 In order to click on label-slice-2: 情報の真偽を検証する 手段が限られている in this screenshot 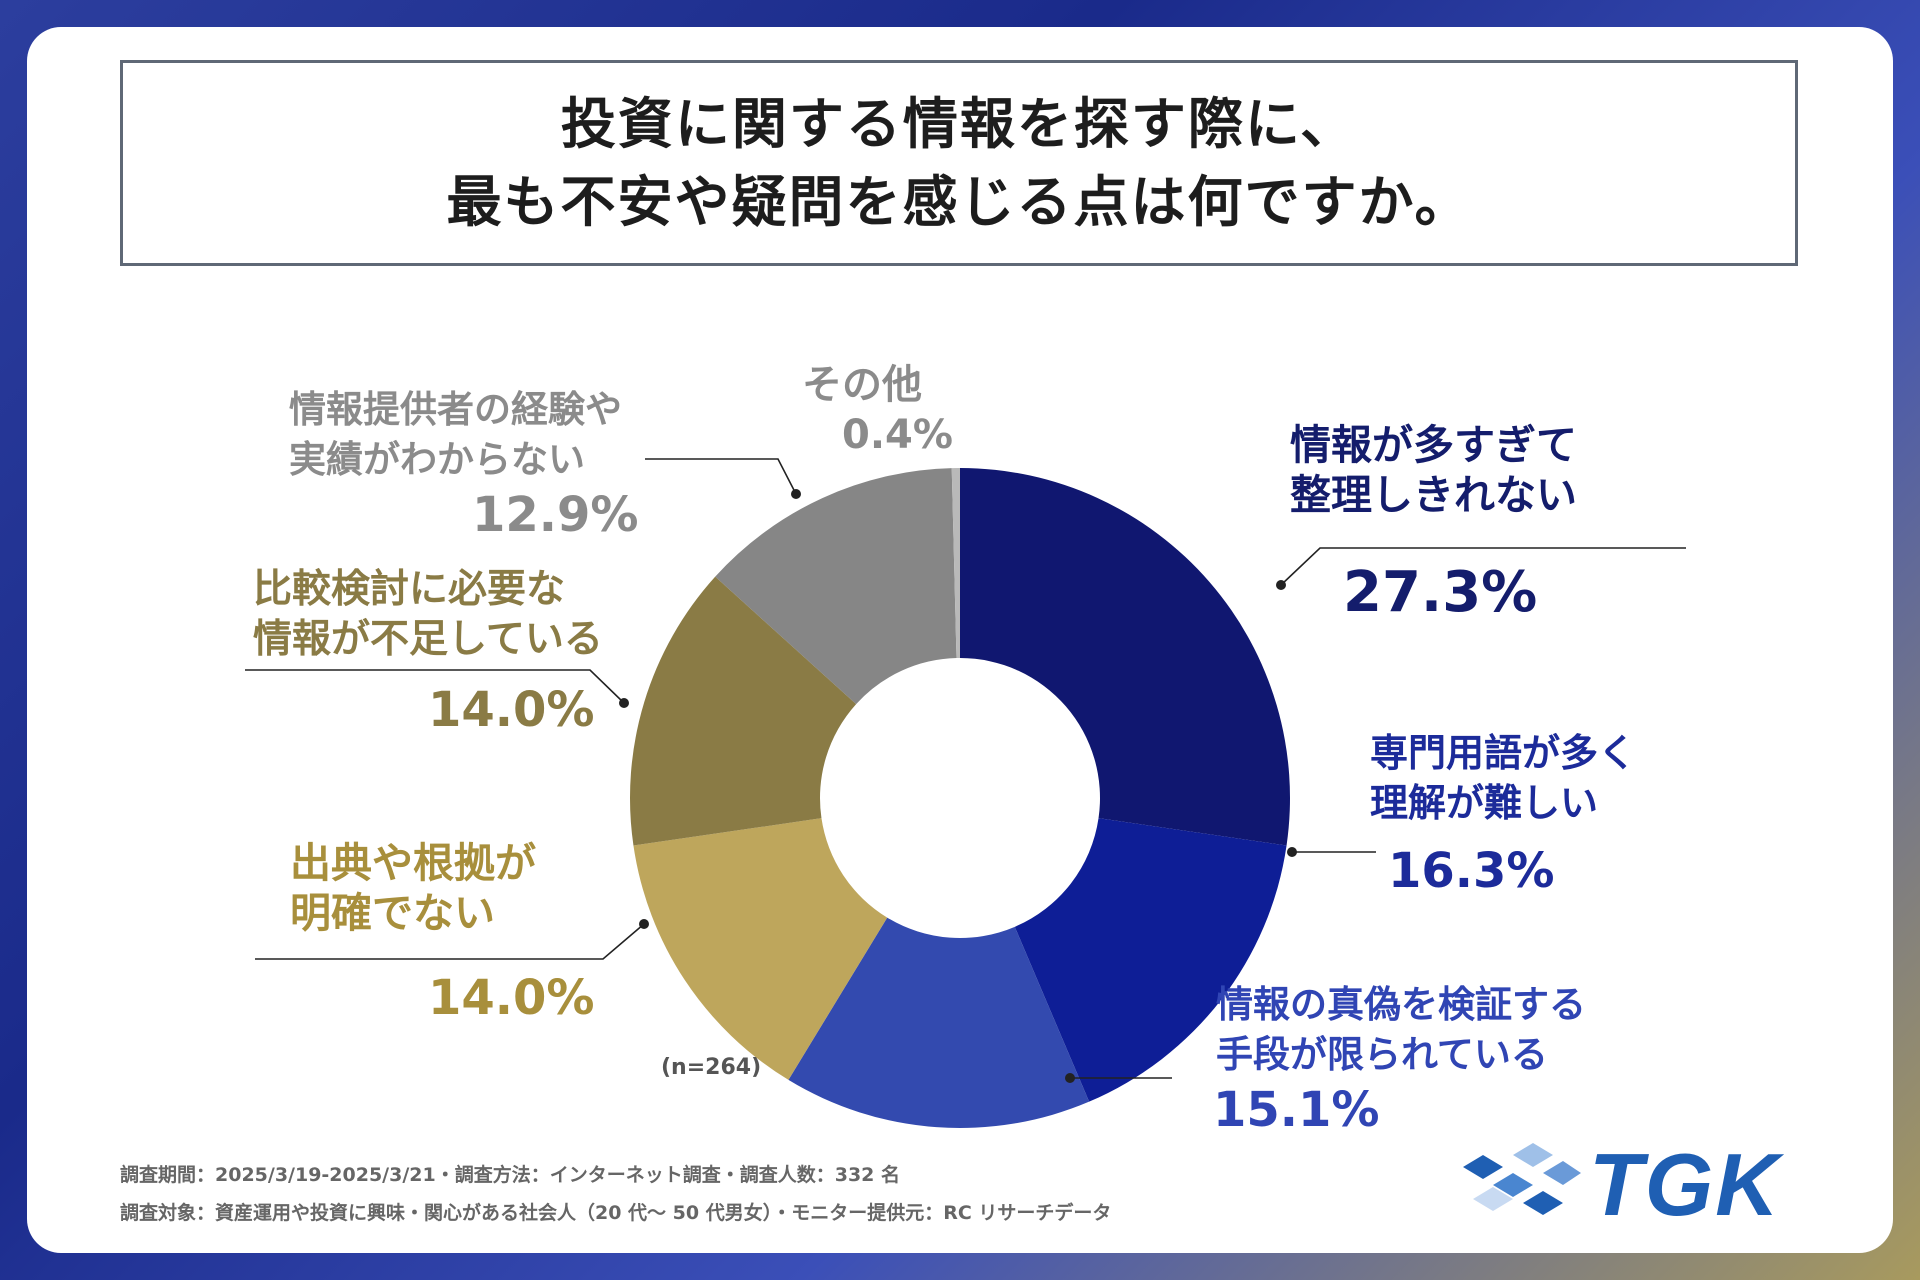, I will do `click(1401, 1030)`.